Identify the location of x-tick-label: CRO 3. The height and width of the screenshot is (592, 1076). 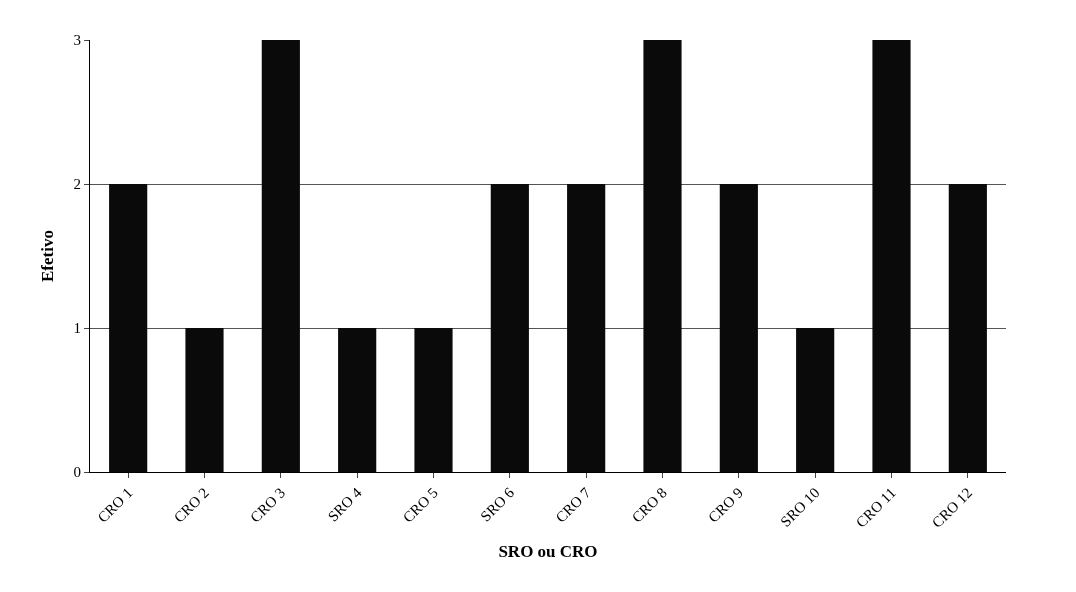
(268, 505).